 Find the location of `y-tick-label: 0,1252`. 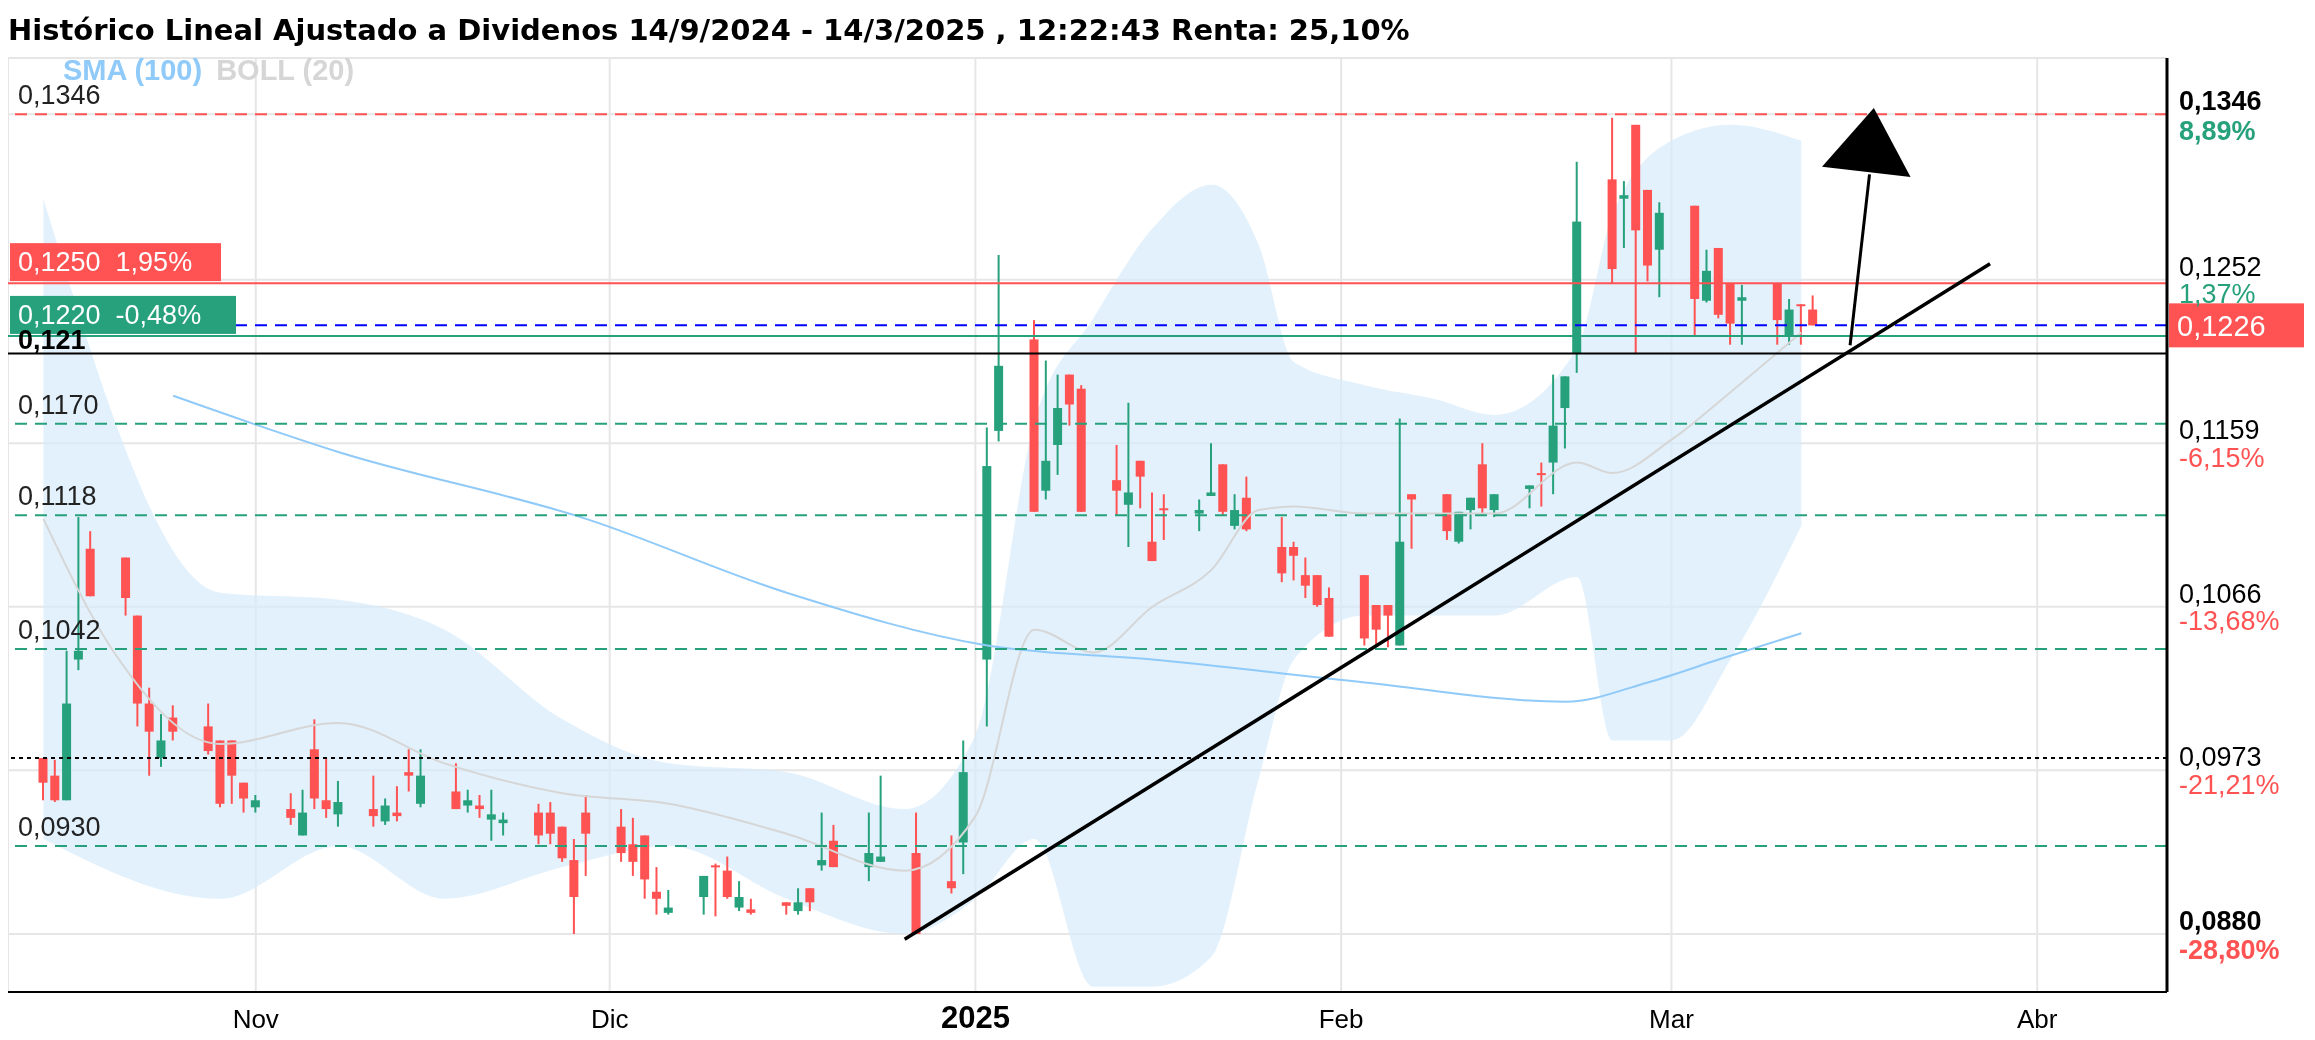

y-tick-label: 0,1252 is located at coordinates (2220, 266).